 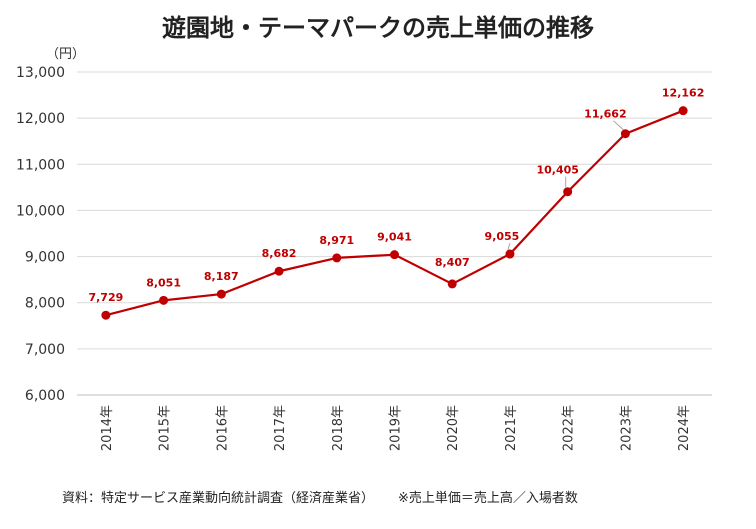 I want to click on data-label: 10,405, so click(x=557, y=170).